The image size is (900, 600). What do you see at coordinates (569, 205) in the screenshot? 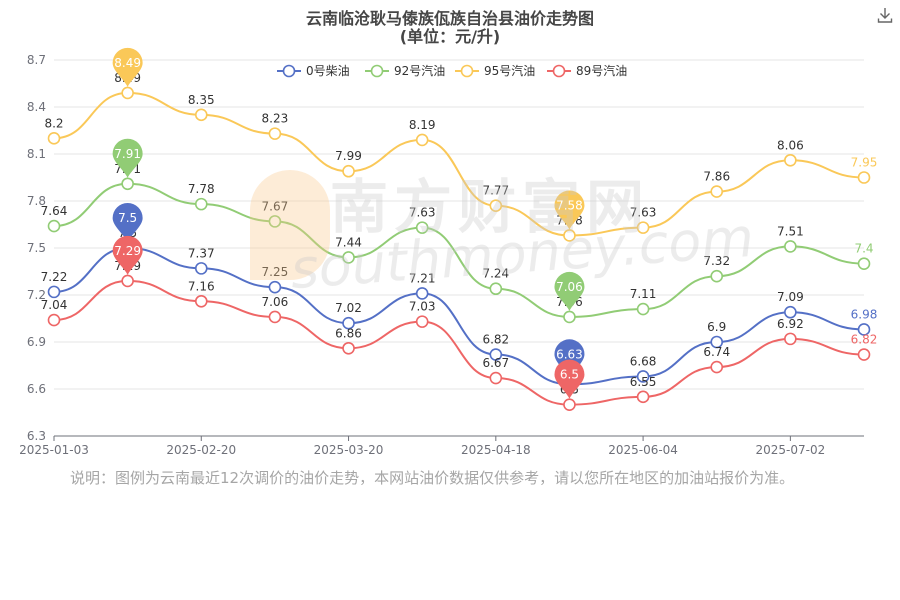
I see `pin-label: 7.58` at bounding box center [569, 205].